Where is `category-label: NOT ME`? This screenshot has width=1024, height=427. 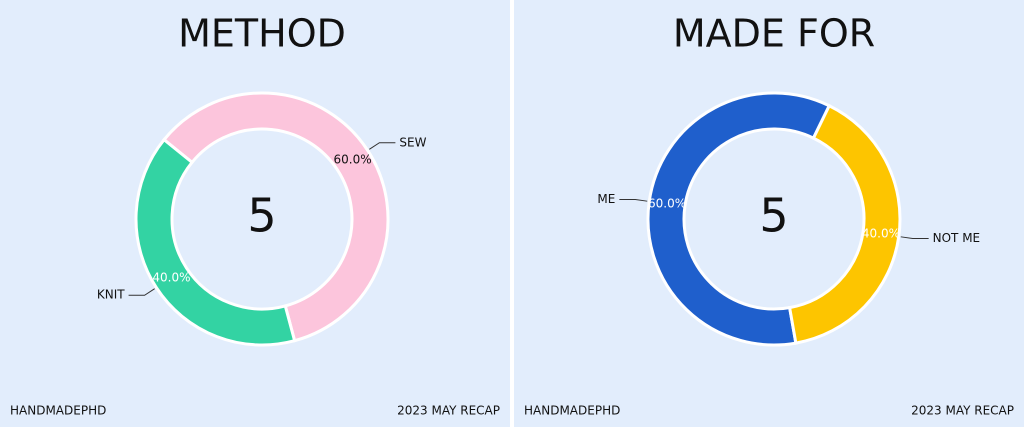
category-label: NOT ME is located at coordinates (957, 238).